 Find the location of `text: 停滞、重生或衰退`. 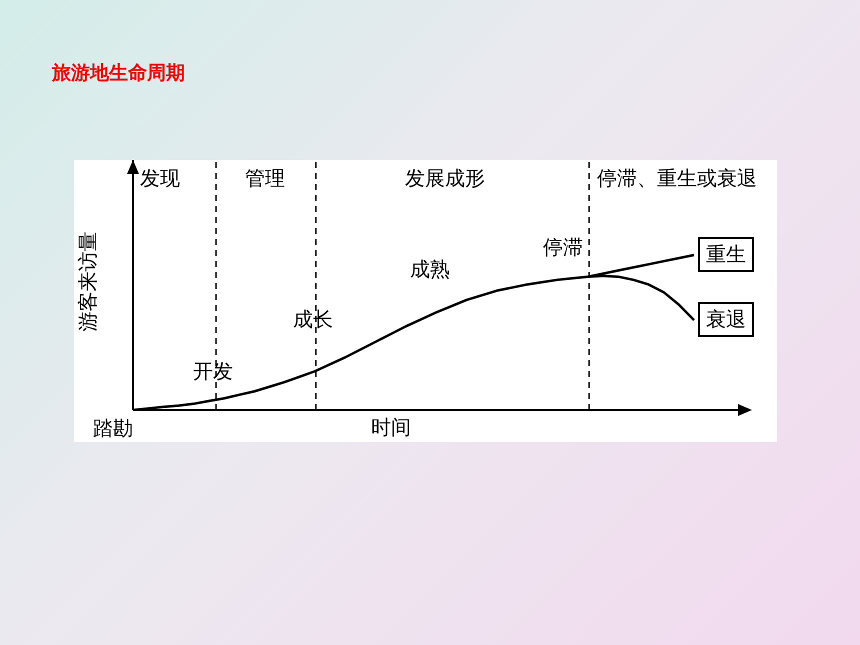

text: 停滞、重生或衰退 is located at coordinates (677, 178).